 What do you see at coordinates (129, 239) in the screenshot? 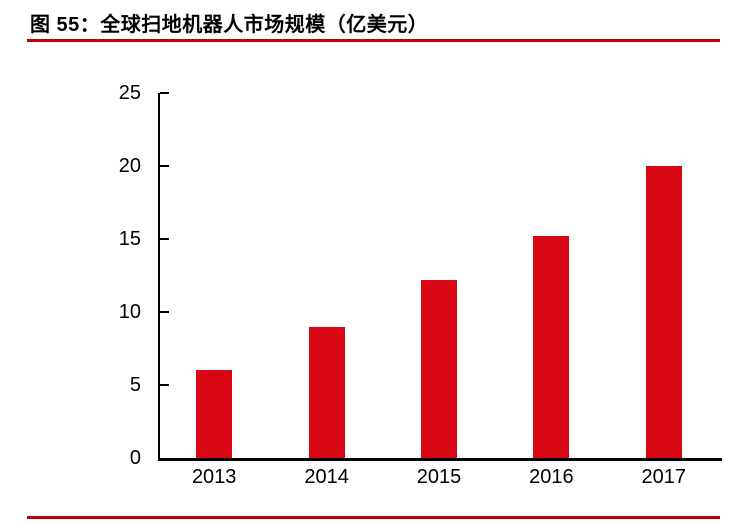
I see `y-tick-label-15: 15` at bounding box center [129, 239].